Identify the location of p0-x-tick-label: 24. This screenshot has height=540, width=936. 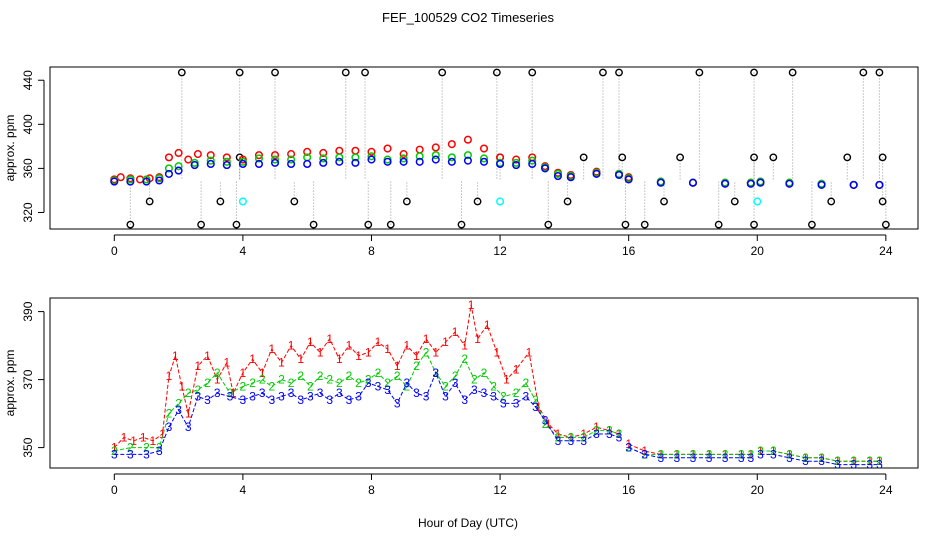
(886, 251).